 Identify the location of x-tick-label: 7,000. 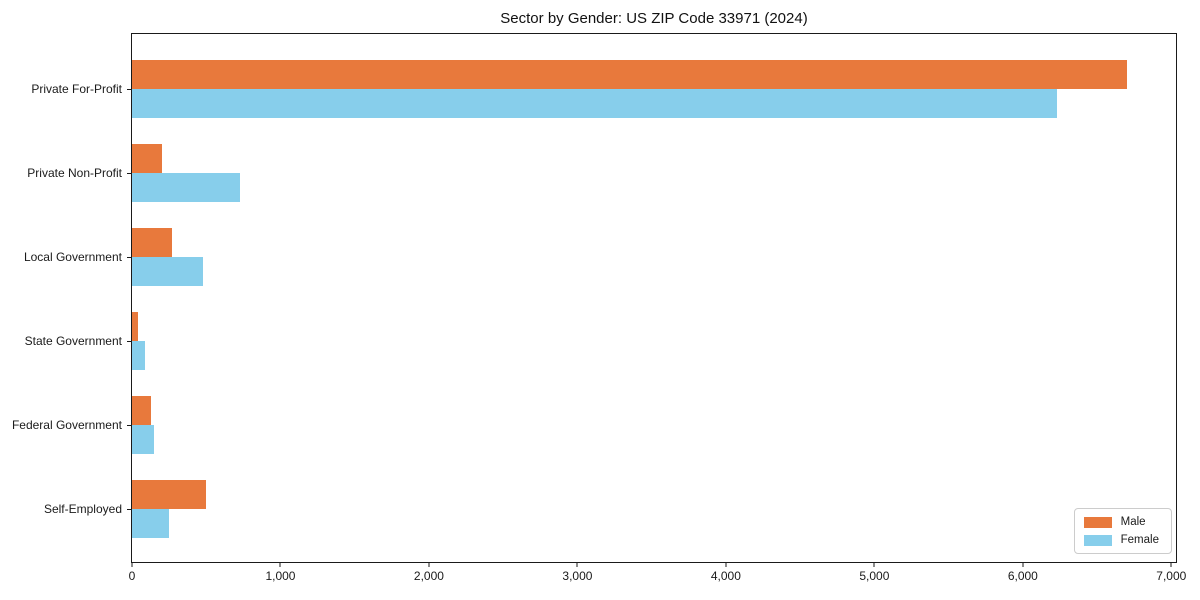
(1171, 576).